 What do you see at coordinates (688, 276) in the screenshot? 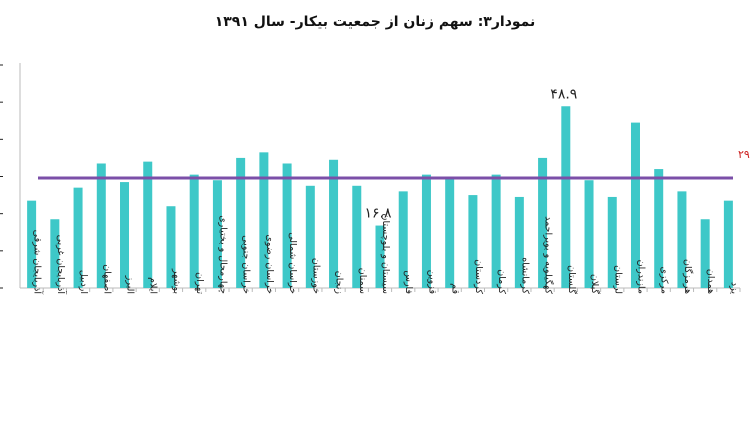
I see `x-tick-label: هرمزگان` at bounding box center [688, 276].